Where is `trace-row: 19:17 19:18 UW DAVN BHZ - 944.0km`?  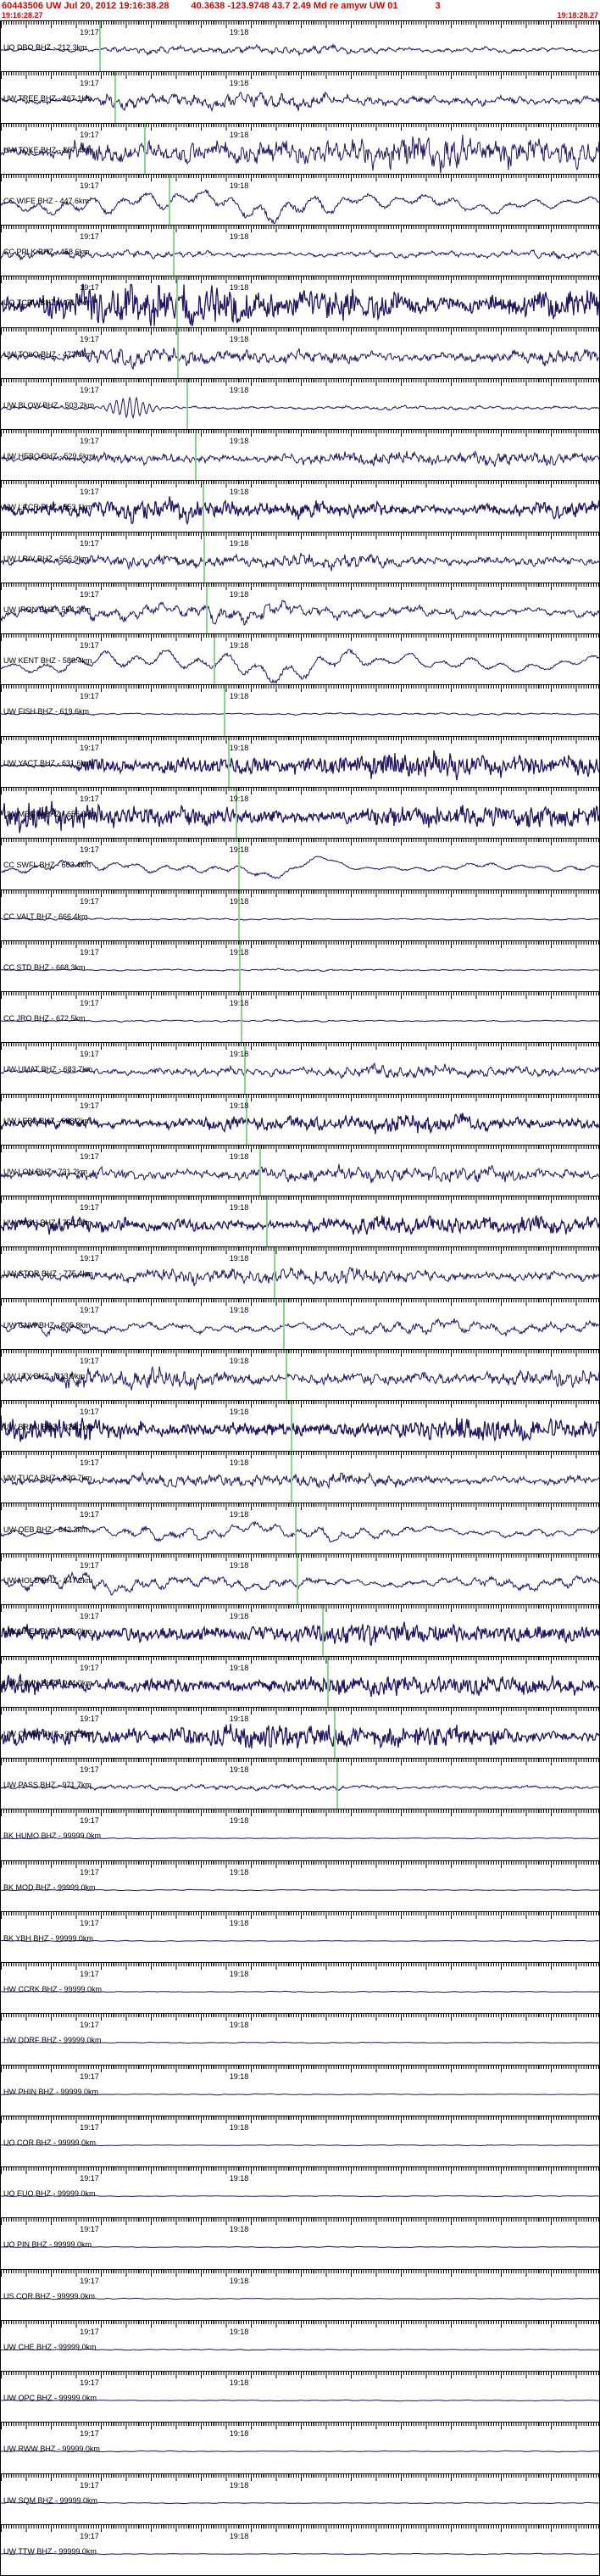
trace-row: 19:17 19:18 UW DAVN BHZ - 944.0km is located at coordinates (300, 1681).